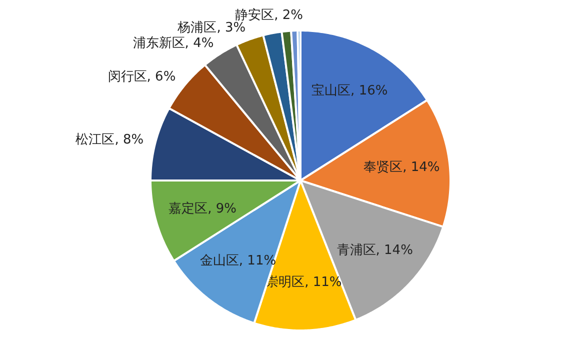  What do you see at coordinates (173, 44) in the screenshot?
I see `slice-label: 浦东新区, 4%` at bounding box center [173, 44].